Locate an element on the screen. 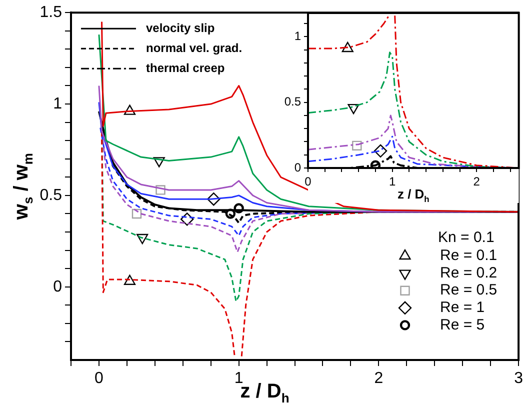 The image size is (526, 410). legend-label: Re = 5 is located at coordinates (462, 325).